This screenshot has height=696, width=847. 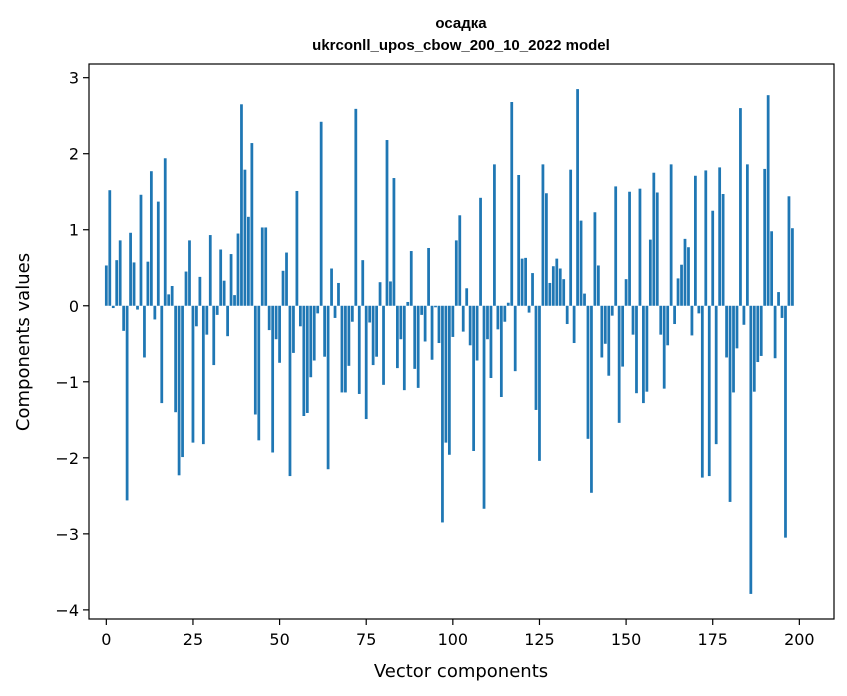 I want to click on y-axis: −4 −3 −2 −1 0 1 2 3, so click(x=72, y=344).